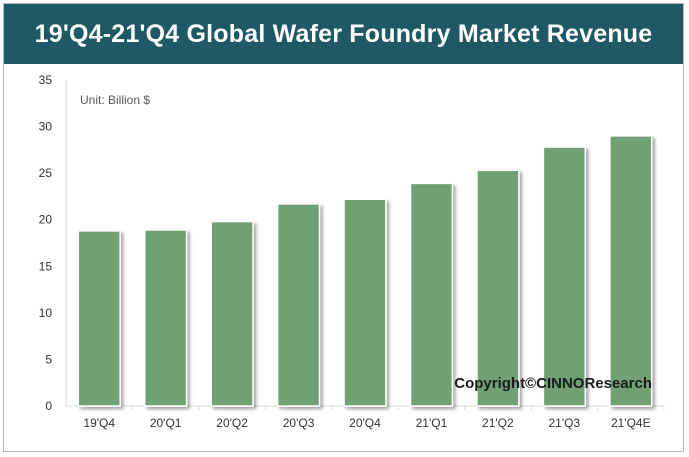 This screenshot has height=457, width=689. I want to click on y-tick-label: 30, so click(46, 127).